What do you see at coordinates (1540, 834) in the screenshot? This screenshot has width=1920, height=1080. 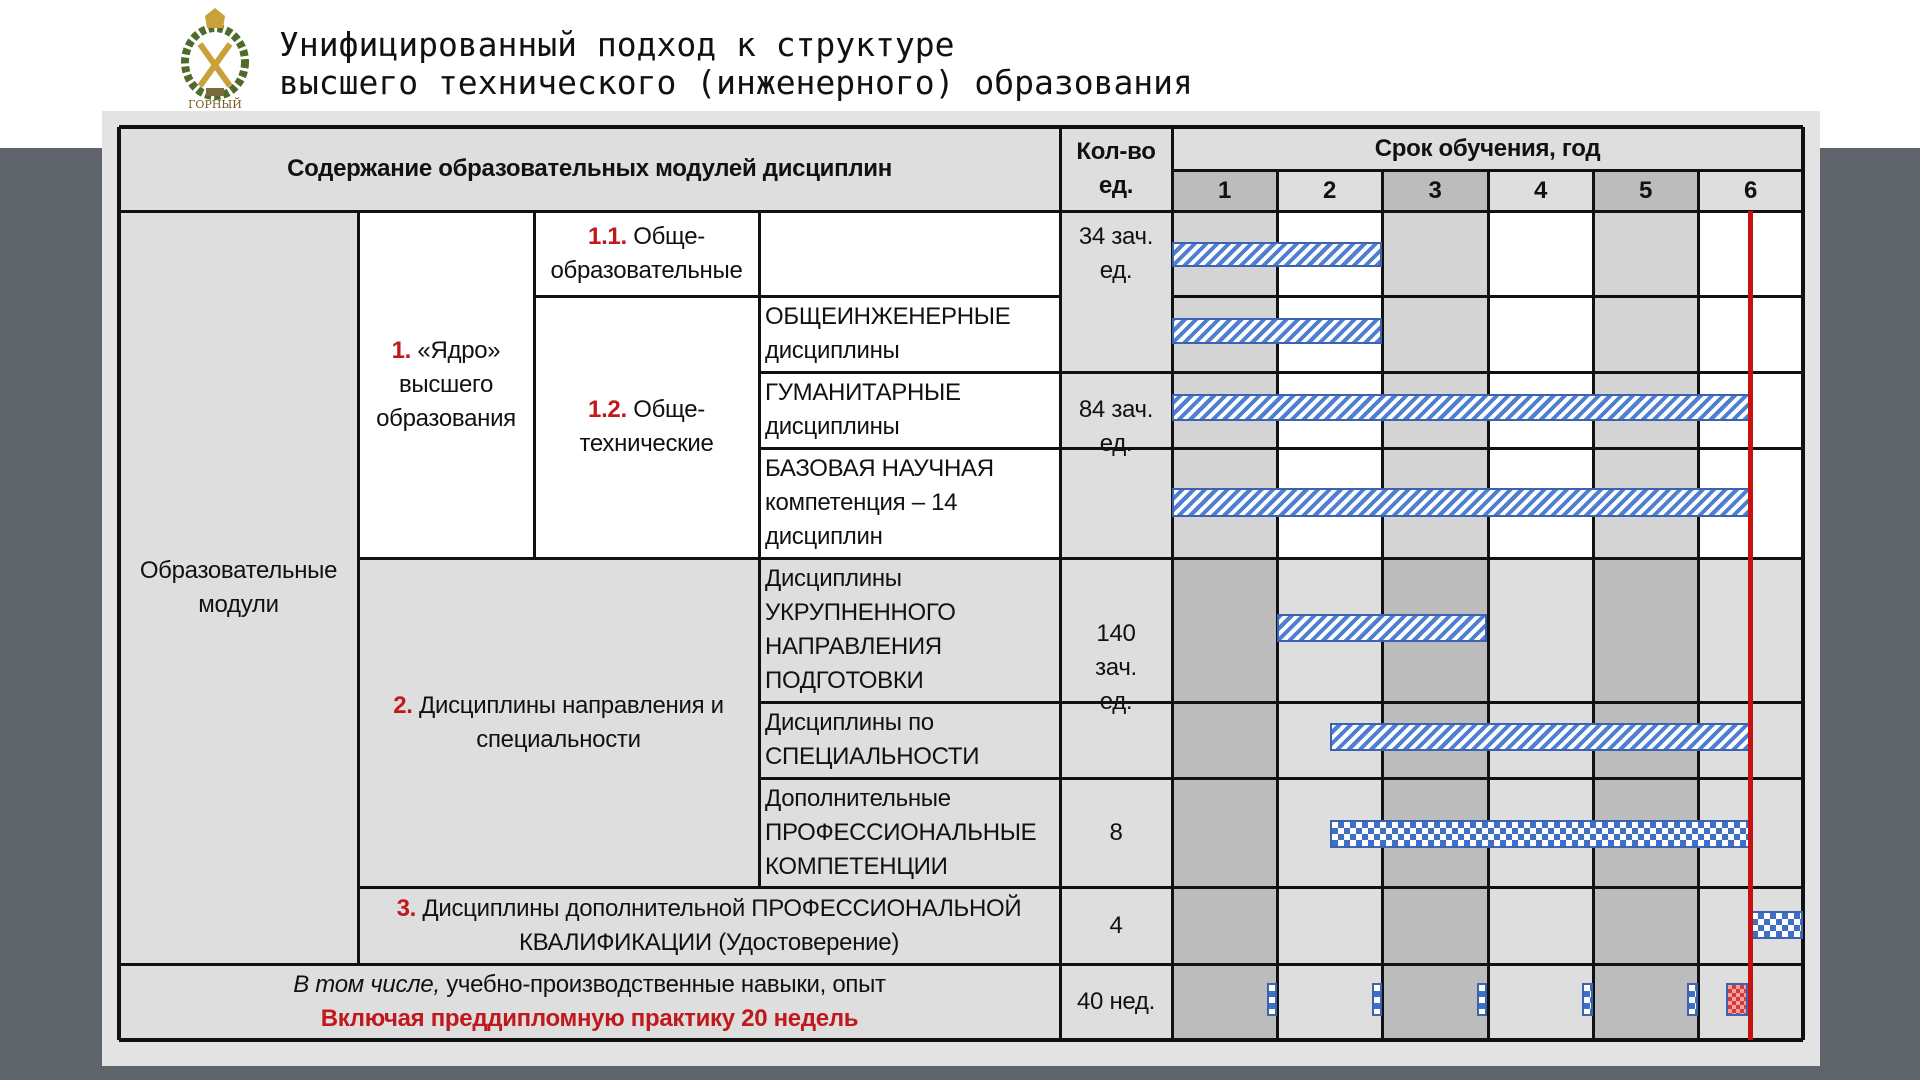 I see `timeline-bar-add` at bounding box center [1540, 834].